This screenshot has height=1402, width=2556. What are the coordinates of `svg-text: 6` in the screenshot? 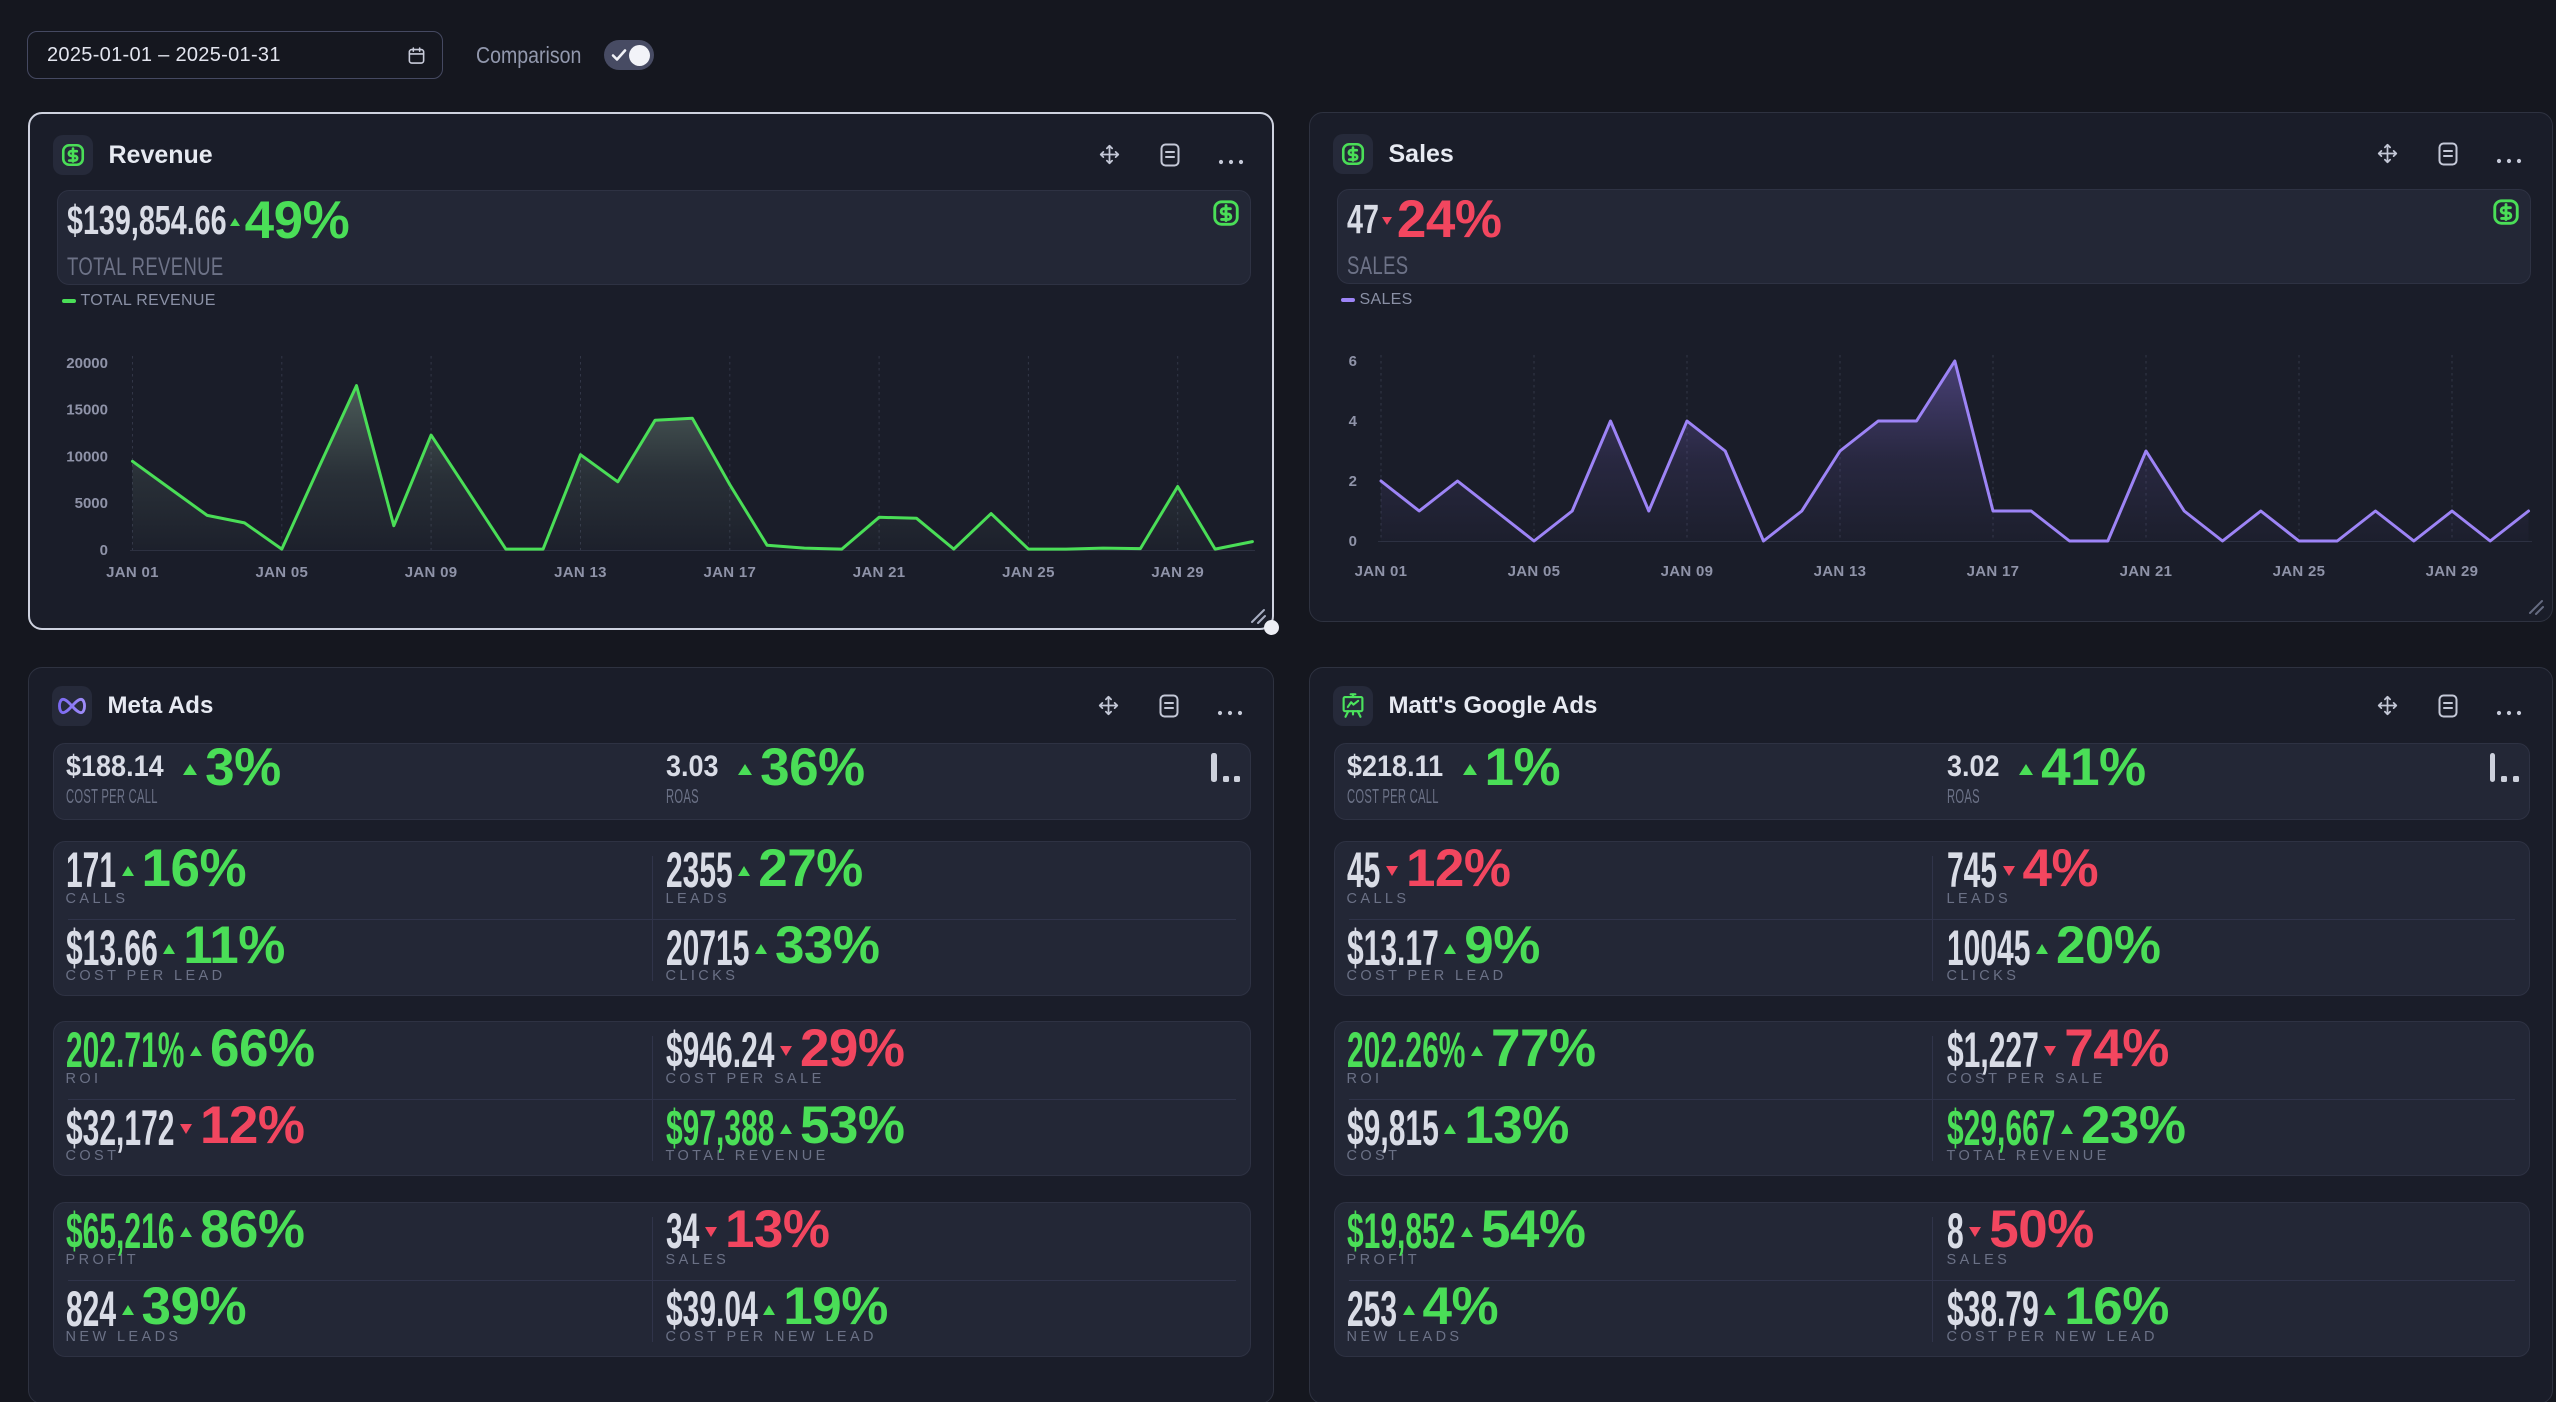 It's located at (1352, 361).